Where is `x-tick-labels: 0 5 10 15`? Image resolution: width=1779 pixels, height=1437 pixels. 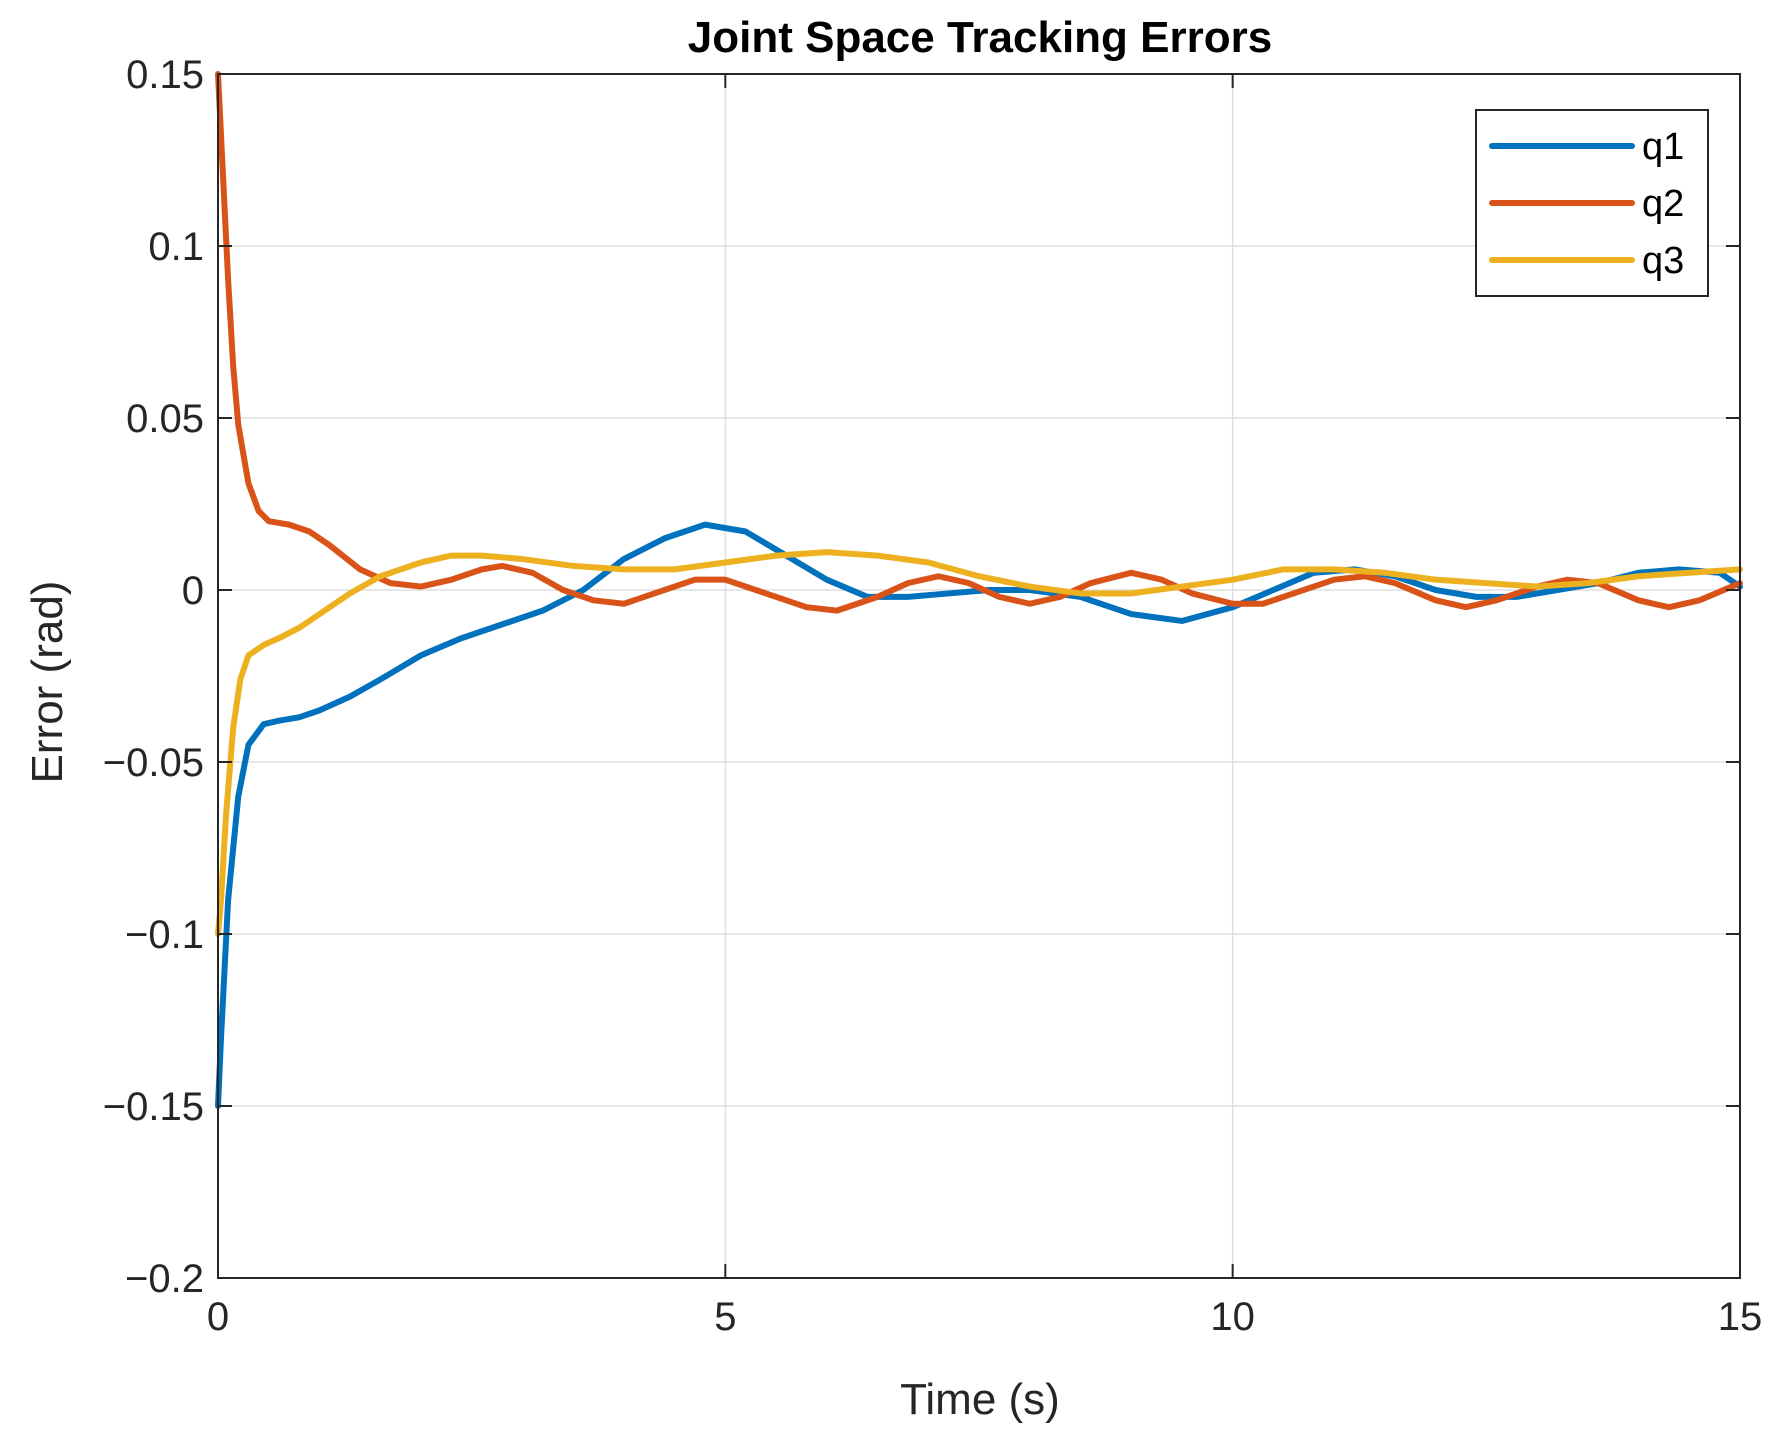 x-tick-labels: 0 5 10 15 is located at coordinates (984, 1317).